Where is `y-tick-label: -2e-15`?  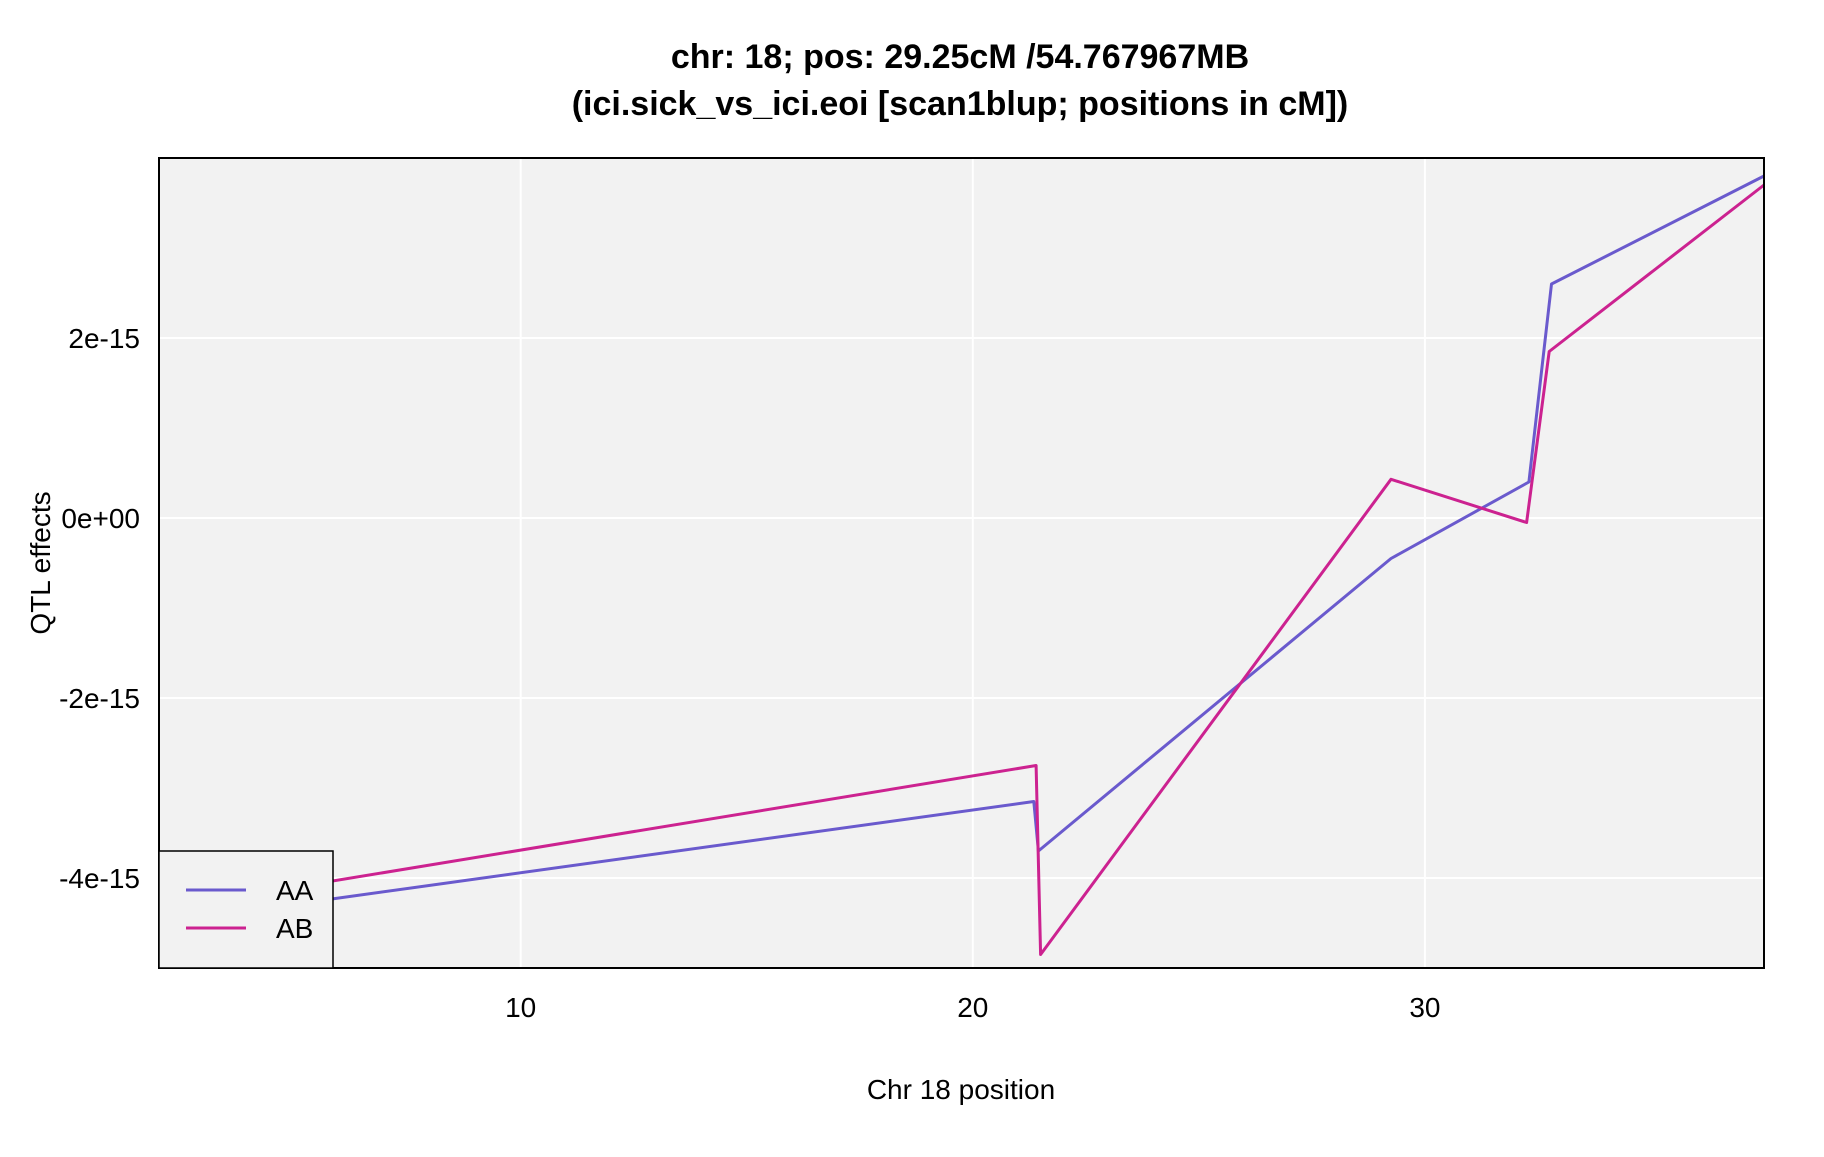 y-tick-label: -2e-15 is located at coordinates (99, 698).